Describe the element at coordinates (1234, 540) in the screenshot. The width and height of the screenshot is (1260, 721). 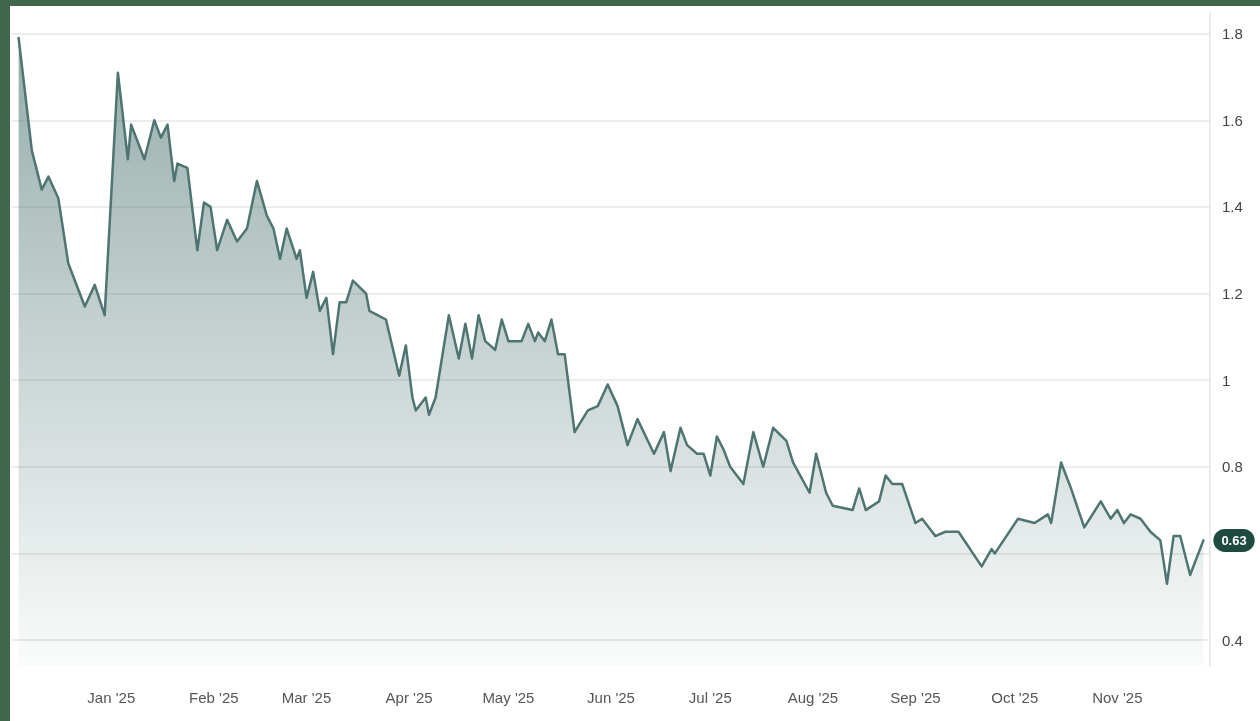
I see `data-label: 0.63` at that location.